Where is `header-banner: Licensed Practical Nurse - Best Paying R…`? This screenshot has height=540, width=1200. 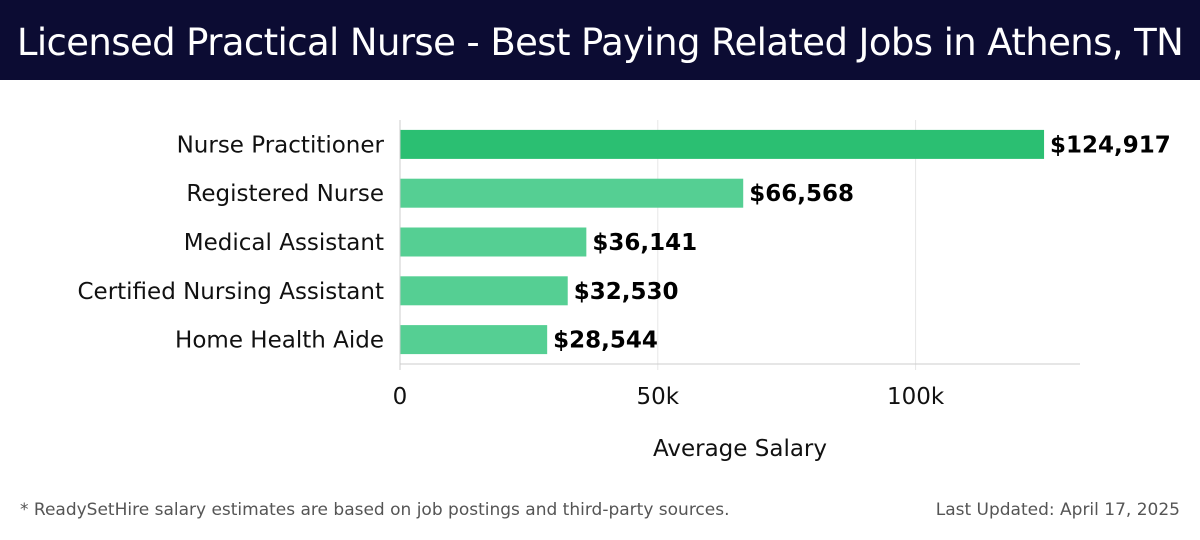 header-banner: Licensed Practical Nurse - Best Paying R… is located at coordinates (600, 40).